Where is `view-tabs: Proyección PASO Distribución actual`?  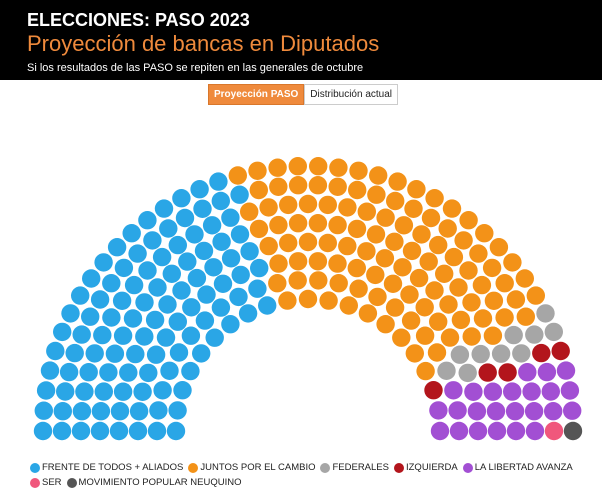
view-tabs: Proyección PASO Distribución actual is located at coordinates (303, 94).